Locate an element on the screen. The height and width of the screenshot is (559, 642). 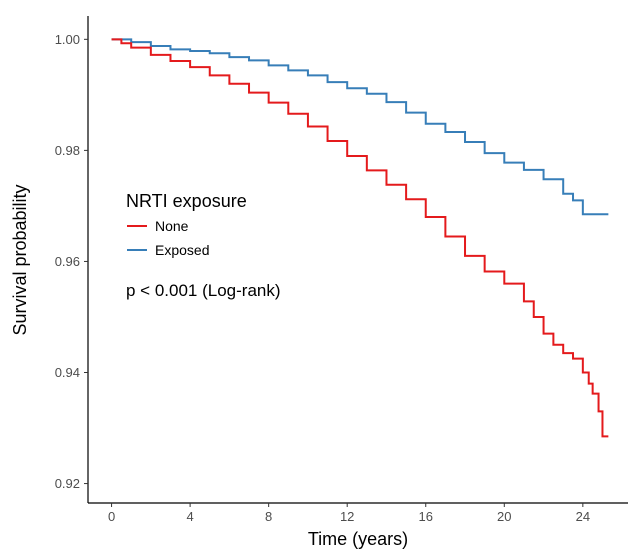
legend-items: None Exposed is located at coordinates (168, 238).